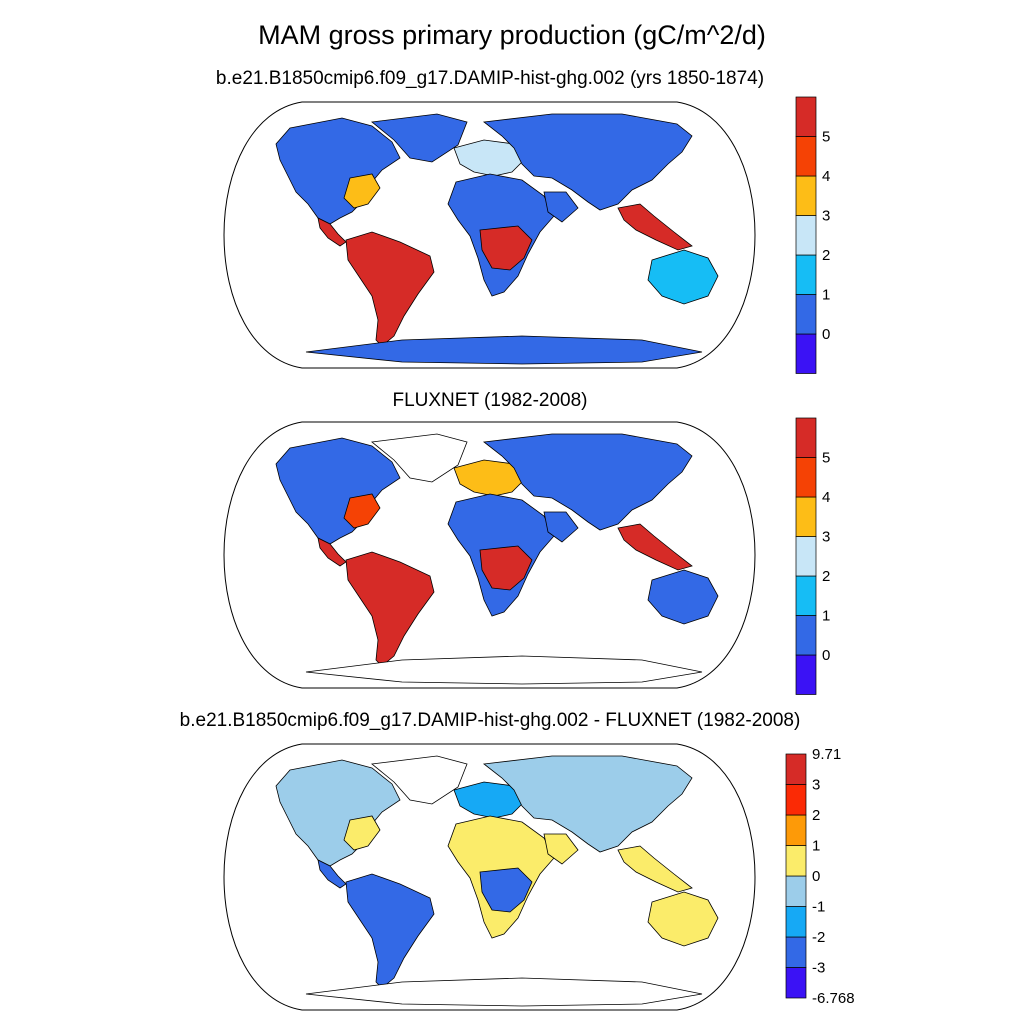  Describe the element at coordinates (490, 400) in the screenshot. I see `panel-2-title: FLUXNET (1982-2008)` at that location.